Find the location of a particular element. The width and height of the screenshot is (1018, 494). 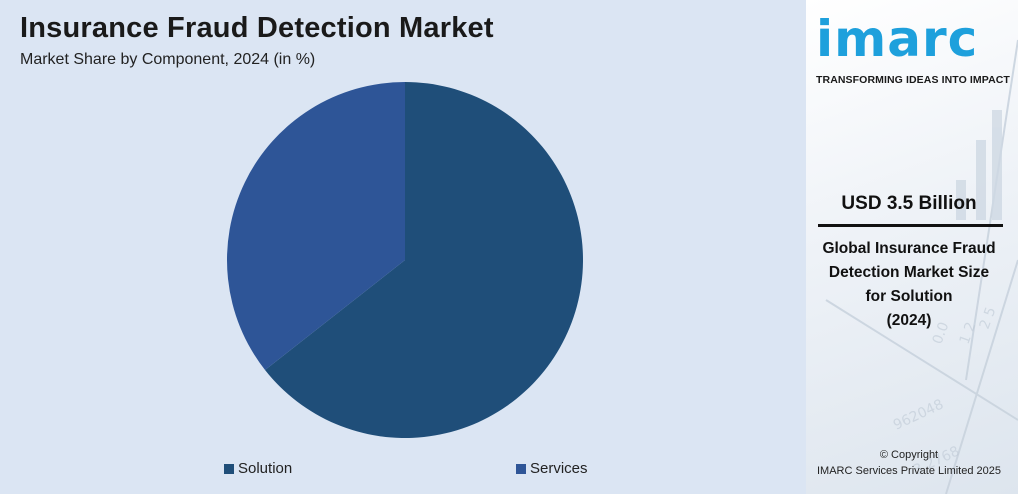

legend-label: Services is located at coordinates (559, 468).